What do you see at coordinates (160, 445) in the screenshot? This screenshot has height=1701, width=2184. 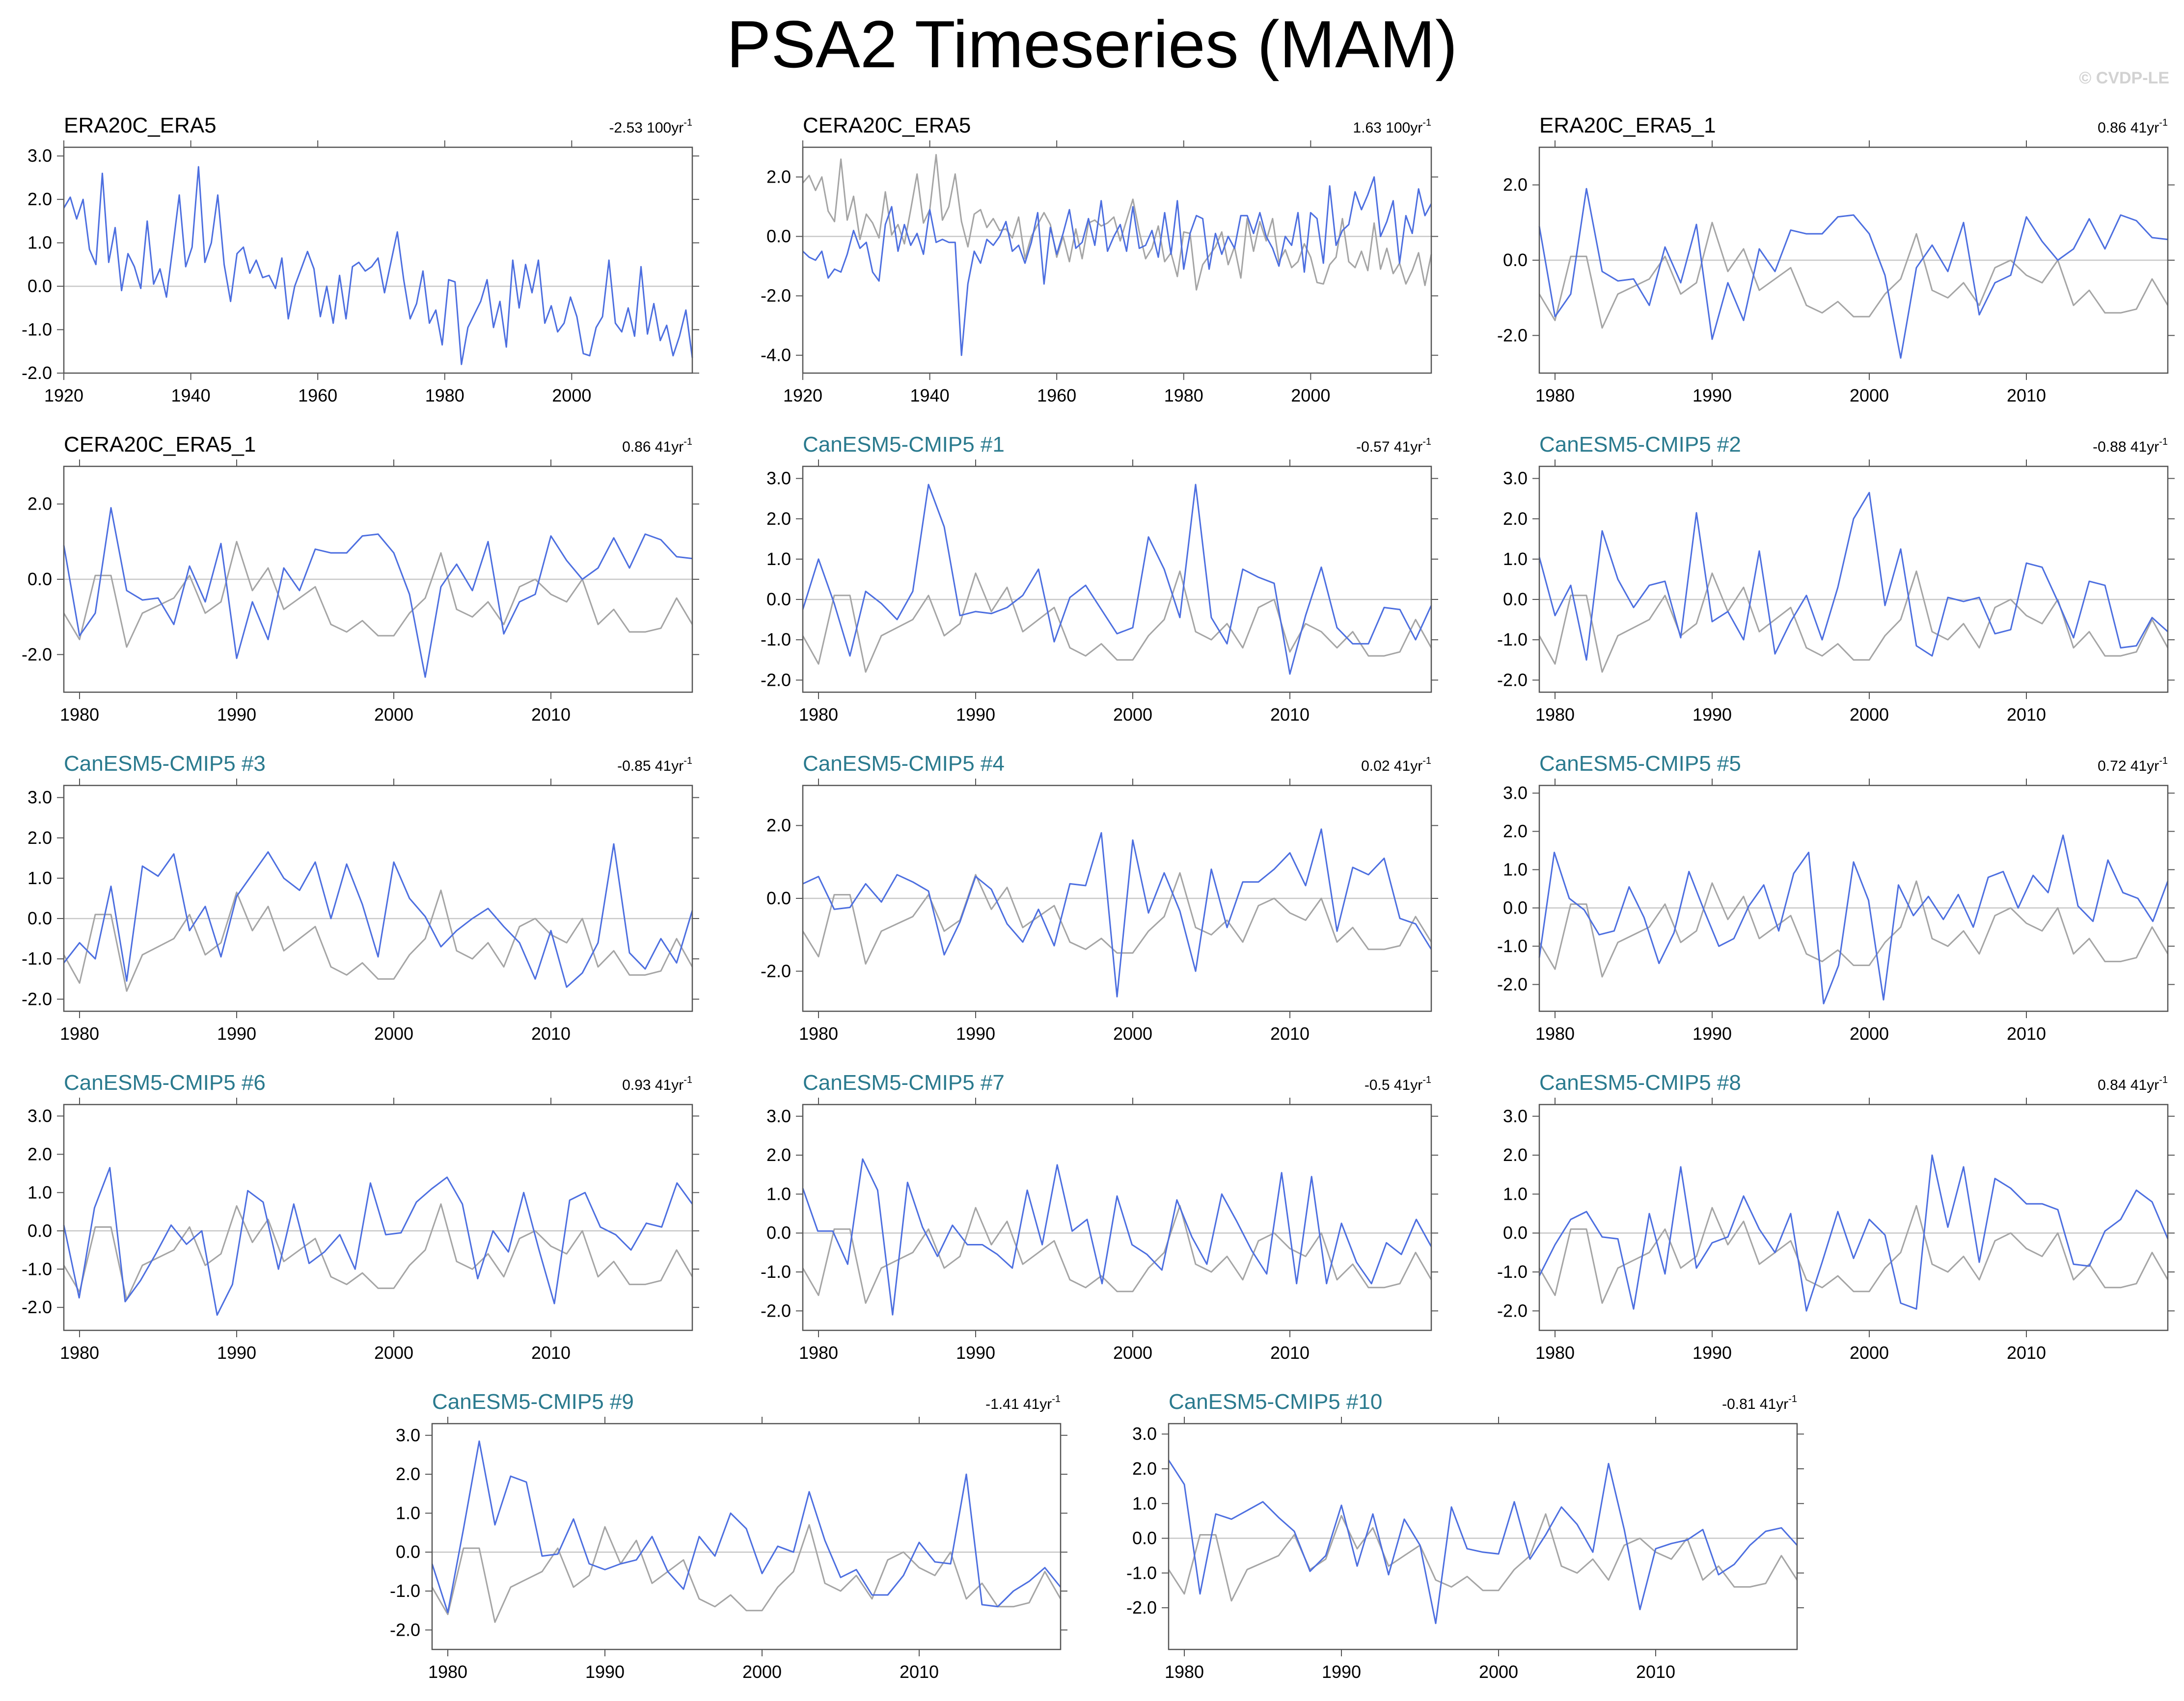 I see `panel-title: CERA20C_ERA5_1` at bounding box center [160, 445].